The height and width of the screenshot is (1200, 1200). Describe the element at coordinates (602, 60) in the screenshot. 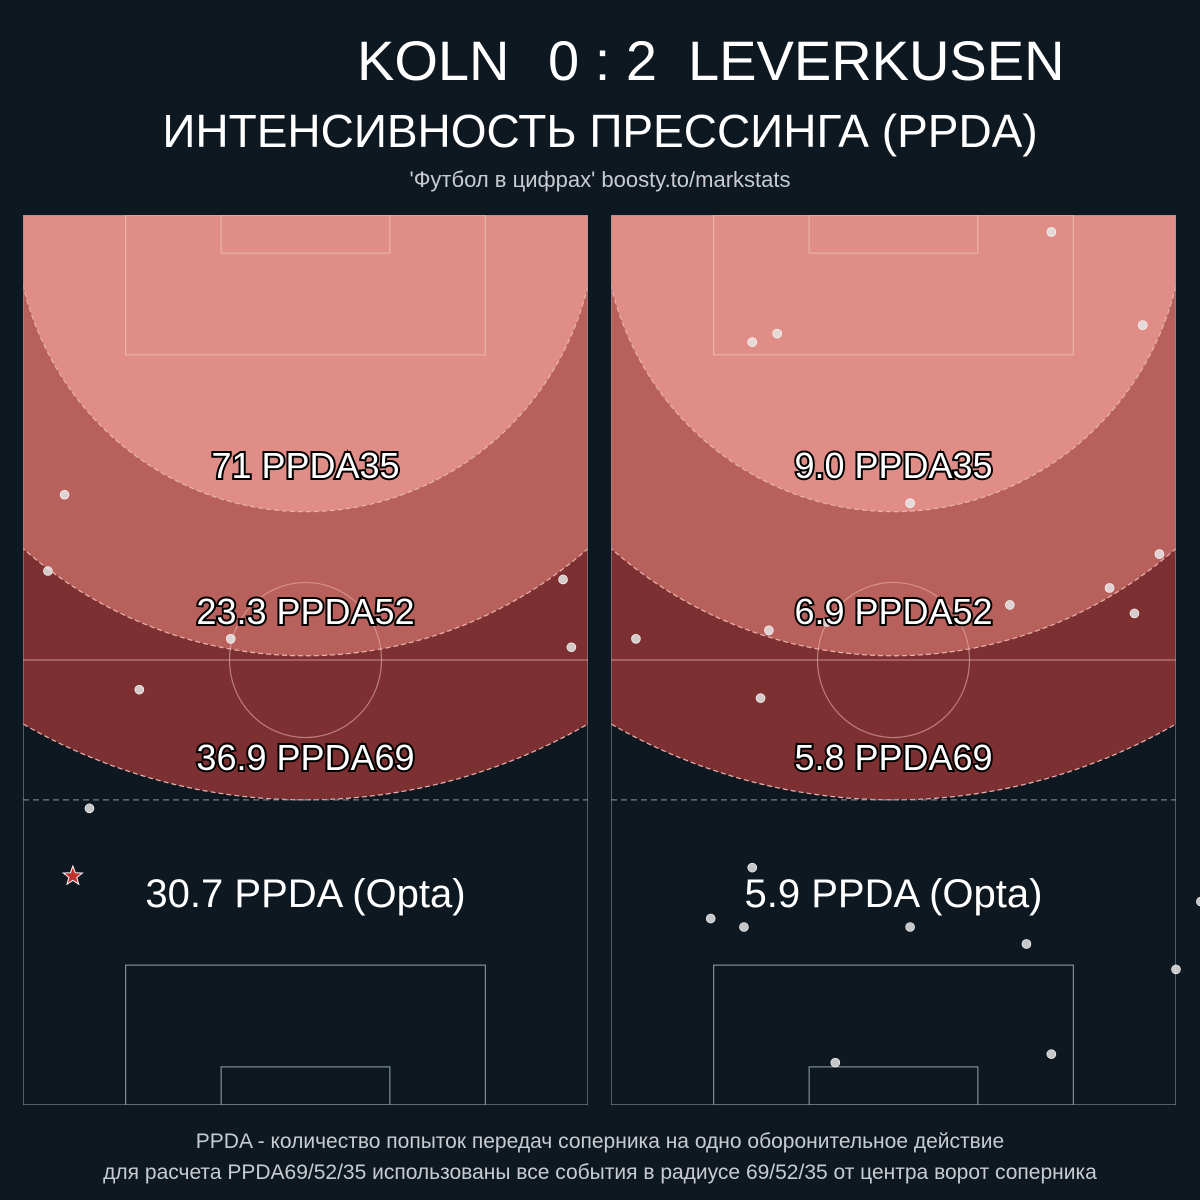

I see `match-score: 0 : 2` at that location.